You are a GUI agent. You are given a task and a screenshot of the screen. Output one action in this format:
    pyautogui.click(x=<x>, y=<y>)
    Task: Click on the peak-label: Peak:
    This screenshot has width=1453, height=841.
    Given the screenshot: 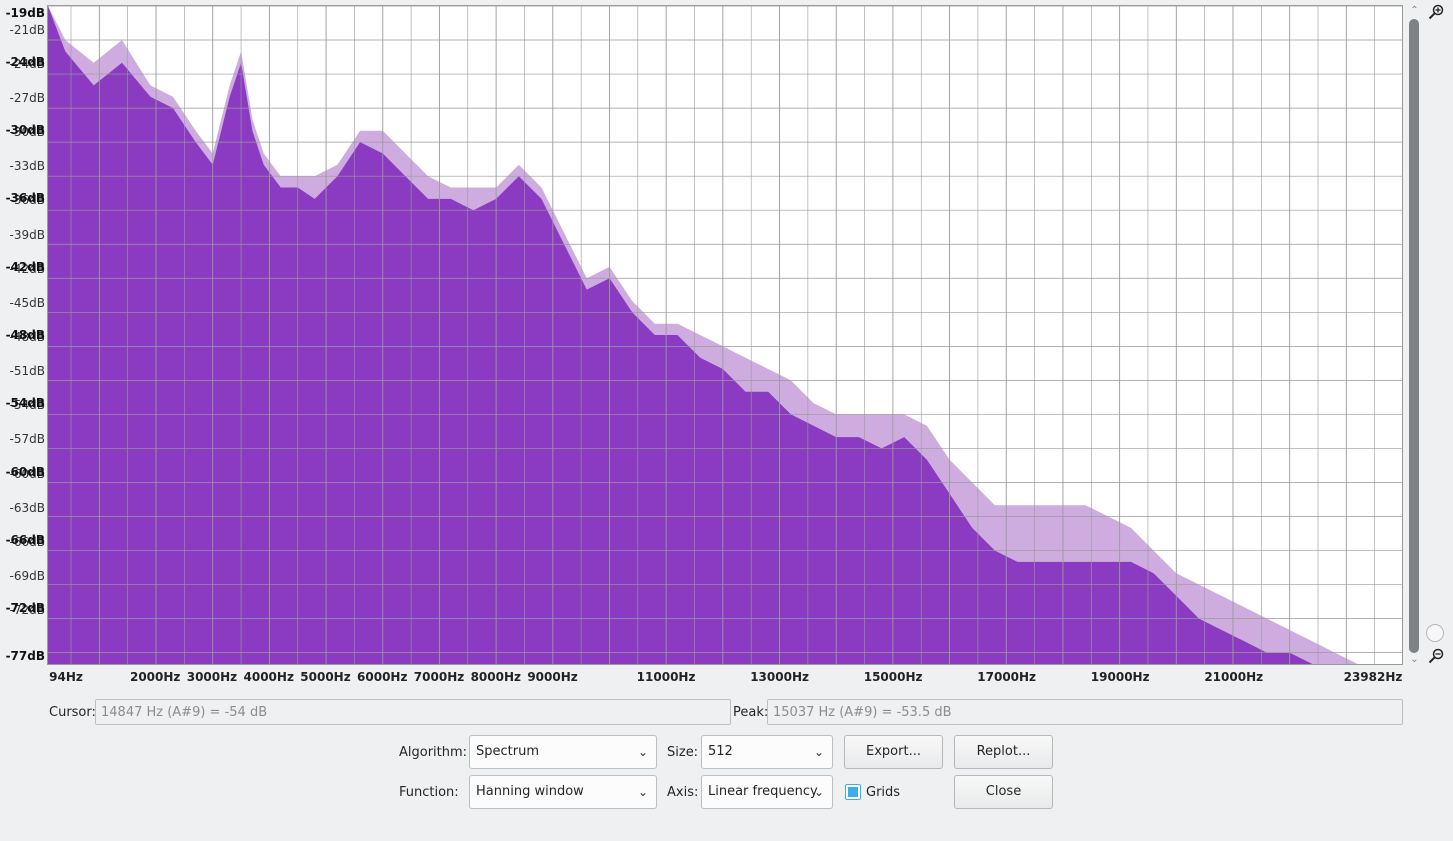 What is the action you would take?
    pyautogui.click(x=751, y=712)
    